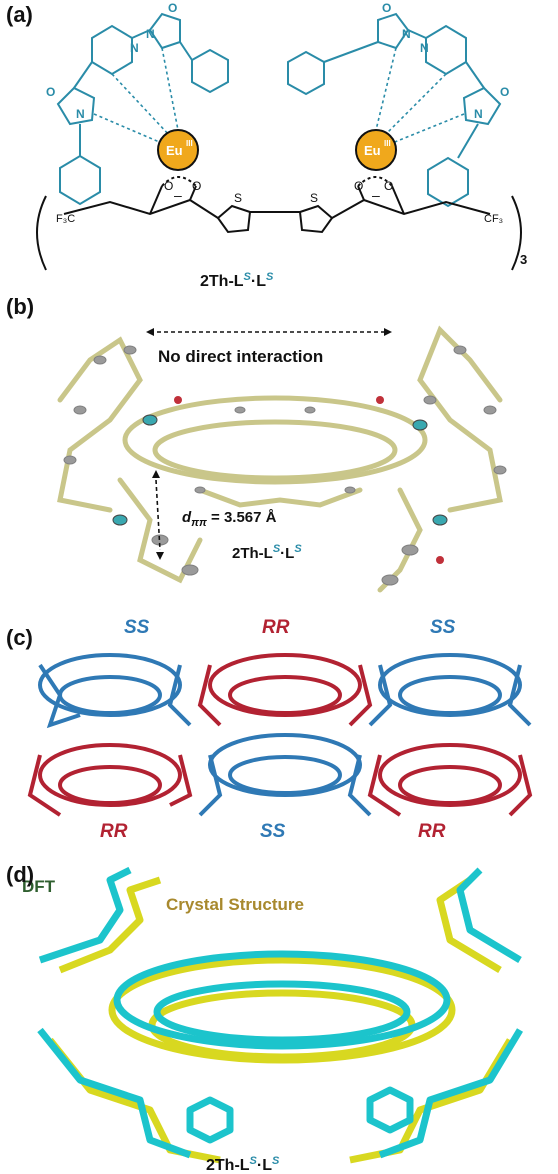  I want to click on o-atom-1: O, so click(172, 8).